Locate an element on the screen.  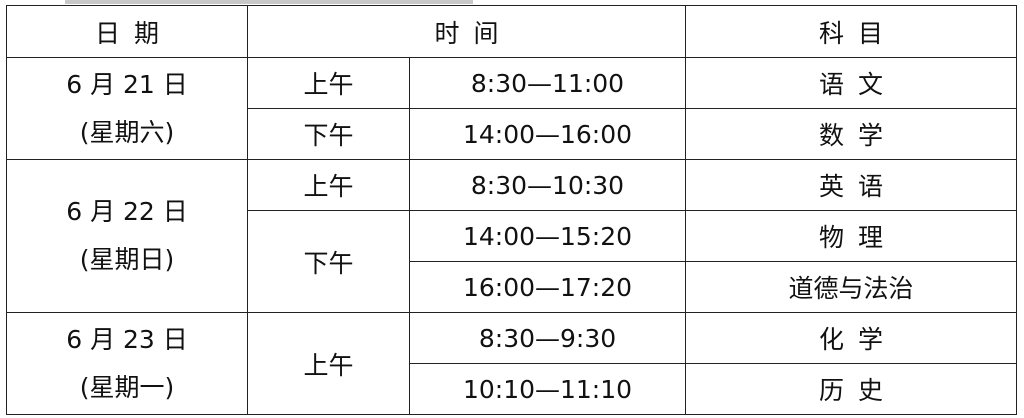
subject: 历史 is located at coordinates (851, 389).